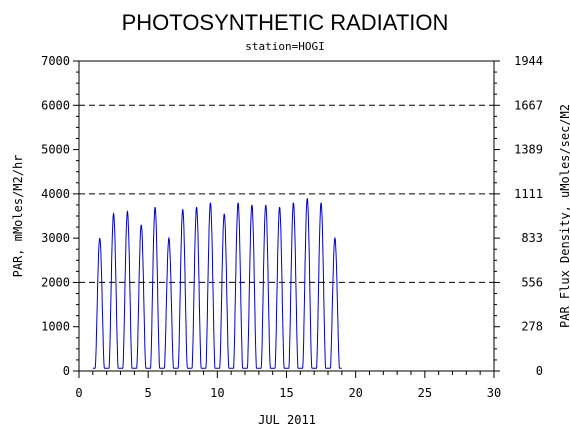 This screenshot has width=570, height=430. I want to click on y2-tick-label: 278, so click(532, 327).